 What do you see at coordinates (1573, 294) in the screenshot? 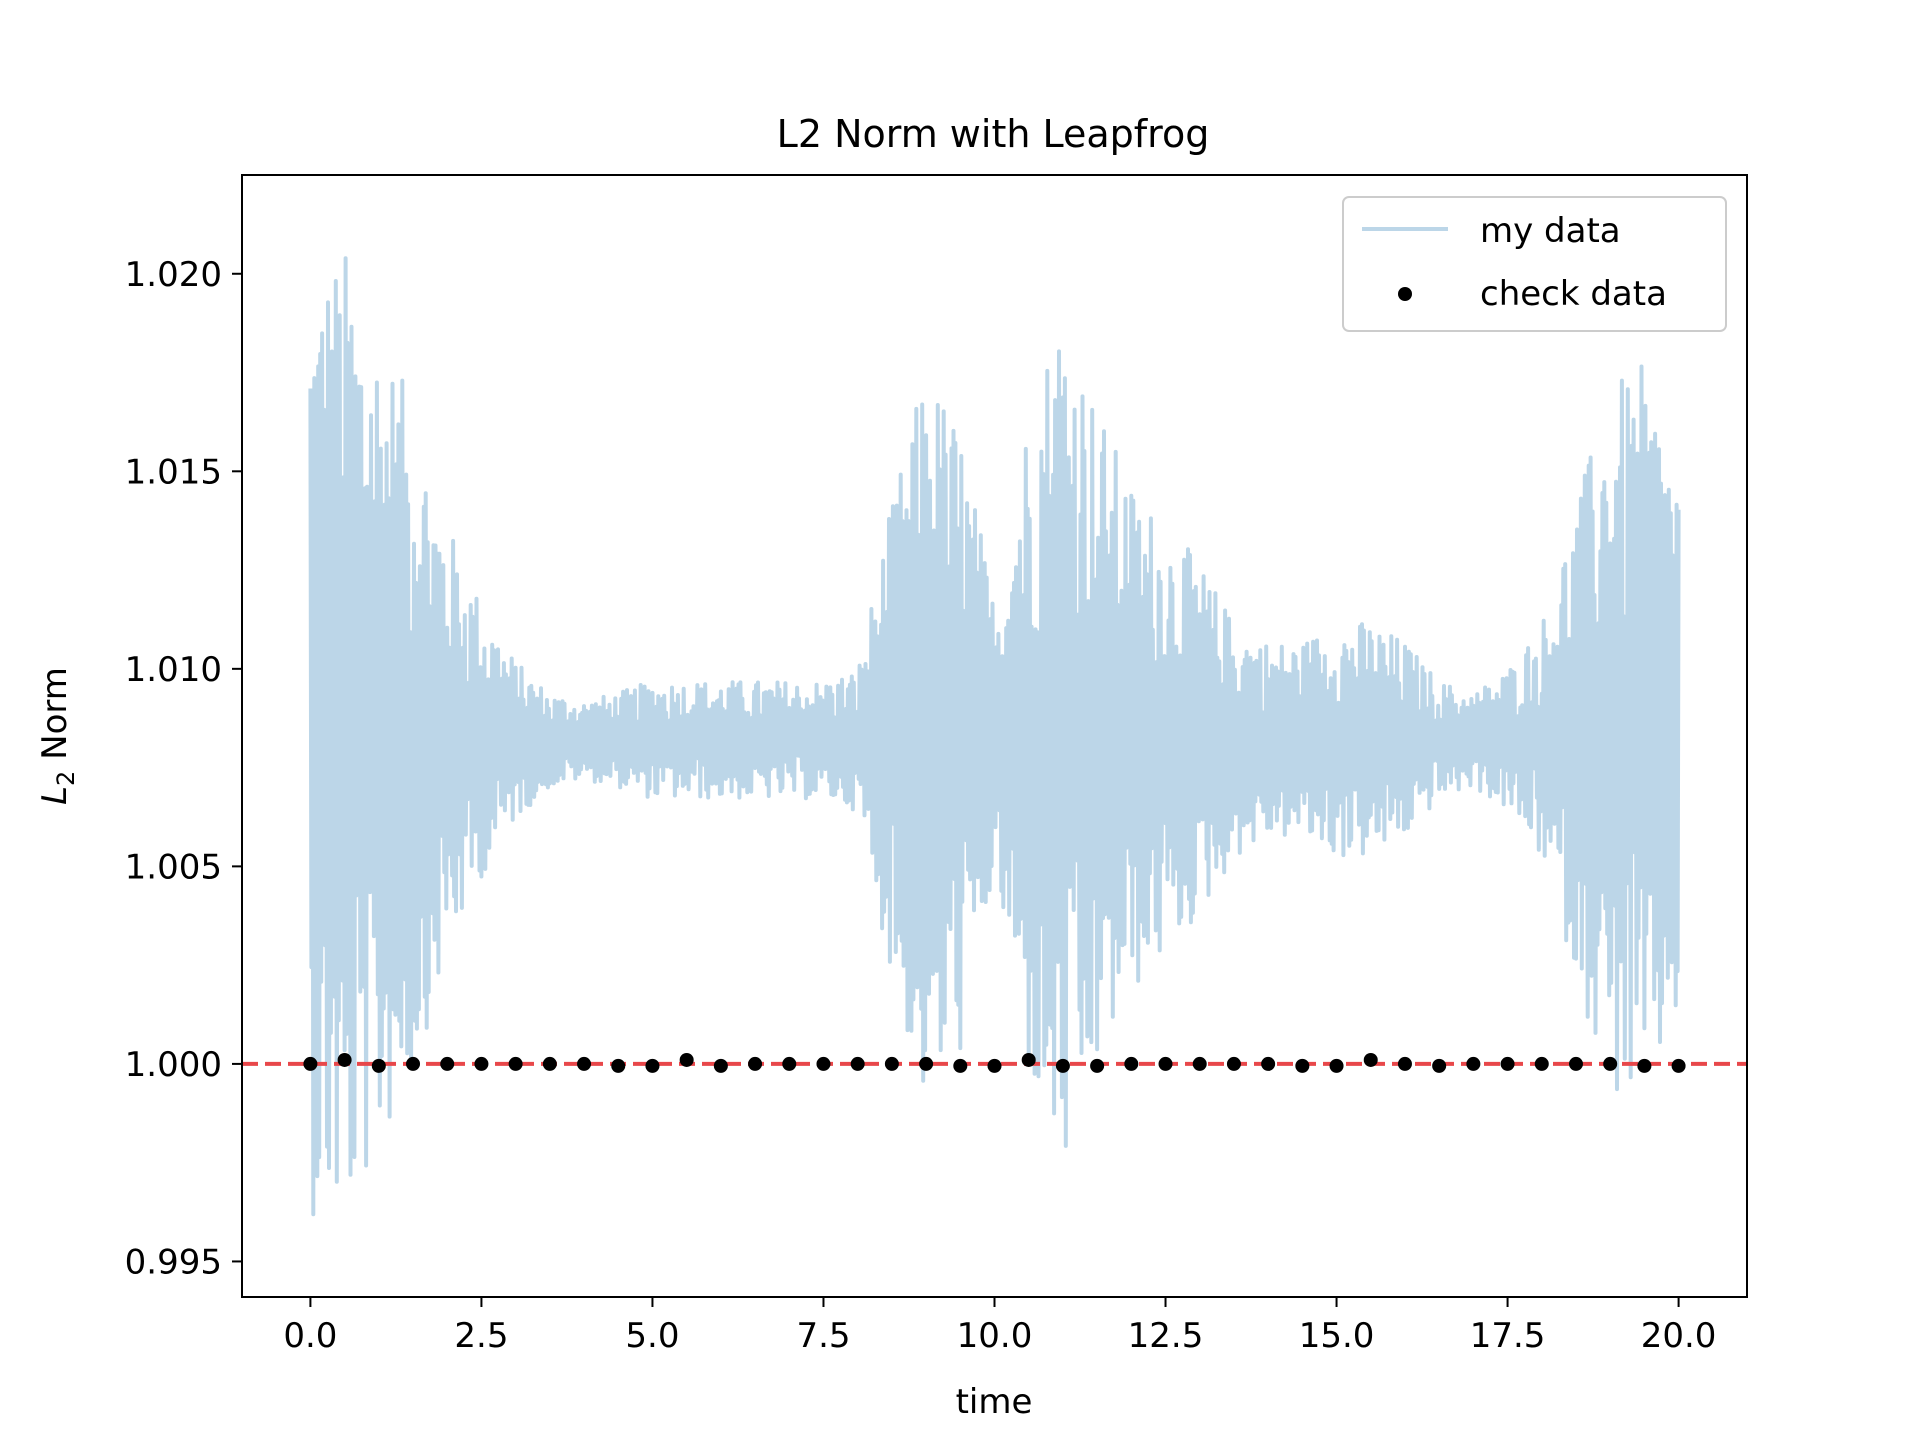
I see `legend-label-check-data: check data` at bounding box center [1573, 294].